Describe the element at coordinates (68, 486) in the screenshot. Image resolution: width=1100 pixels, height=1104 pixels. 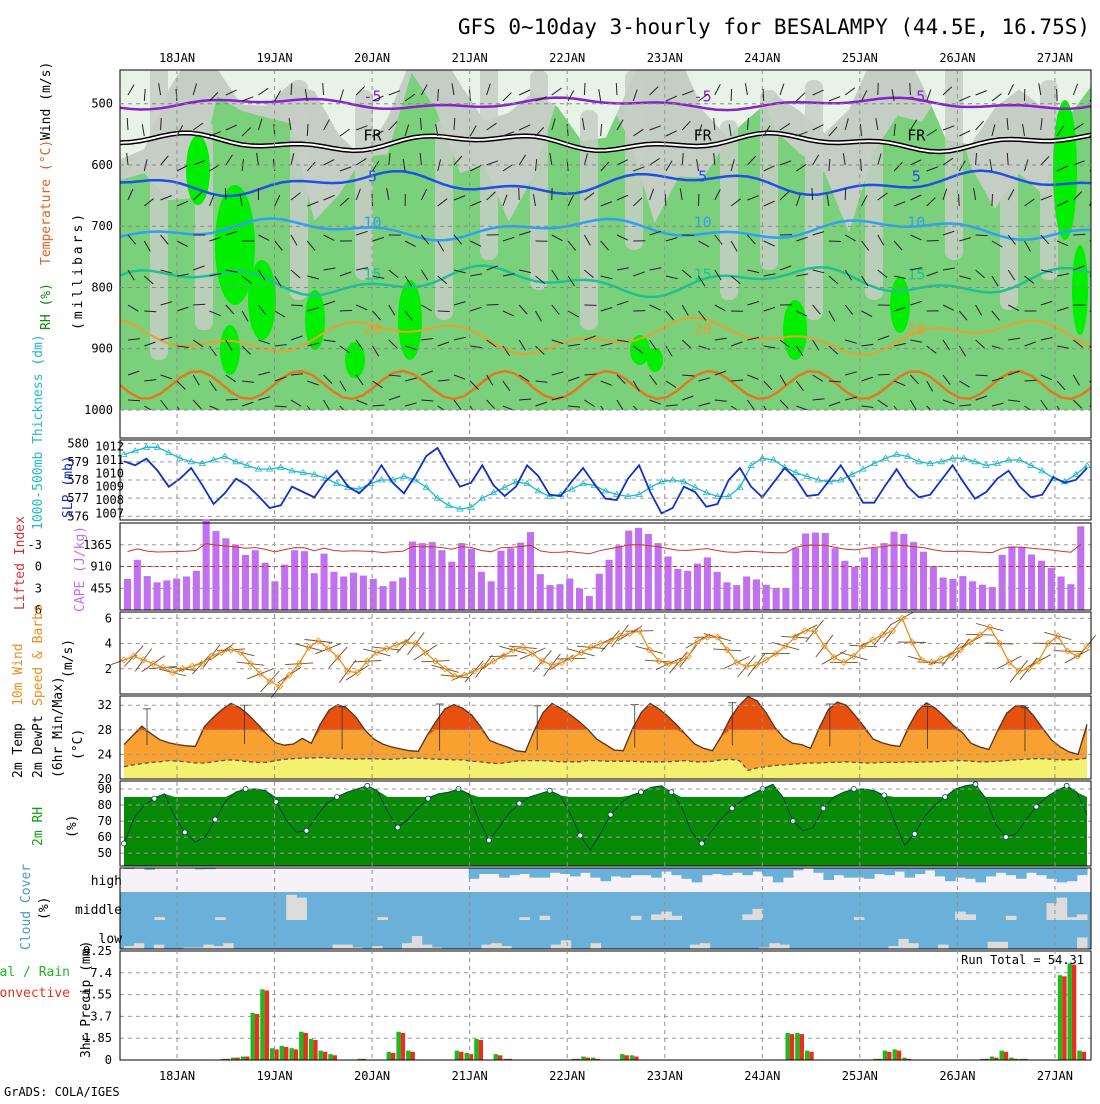
I see `slp-label: SLP (mb)` at that location.